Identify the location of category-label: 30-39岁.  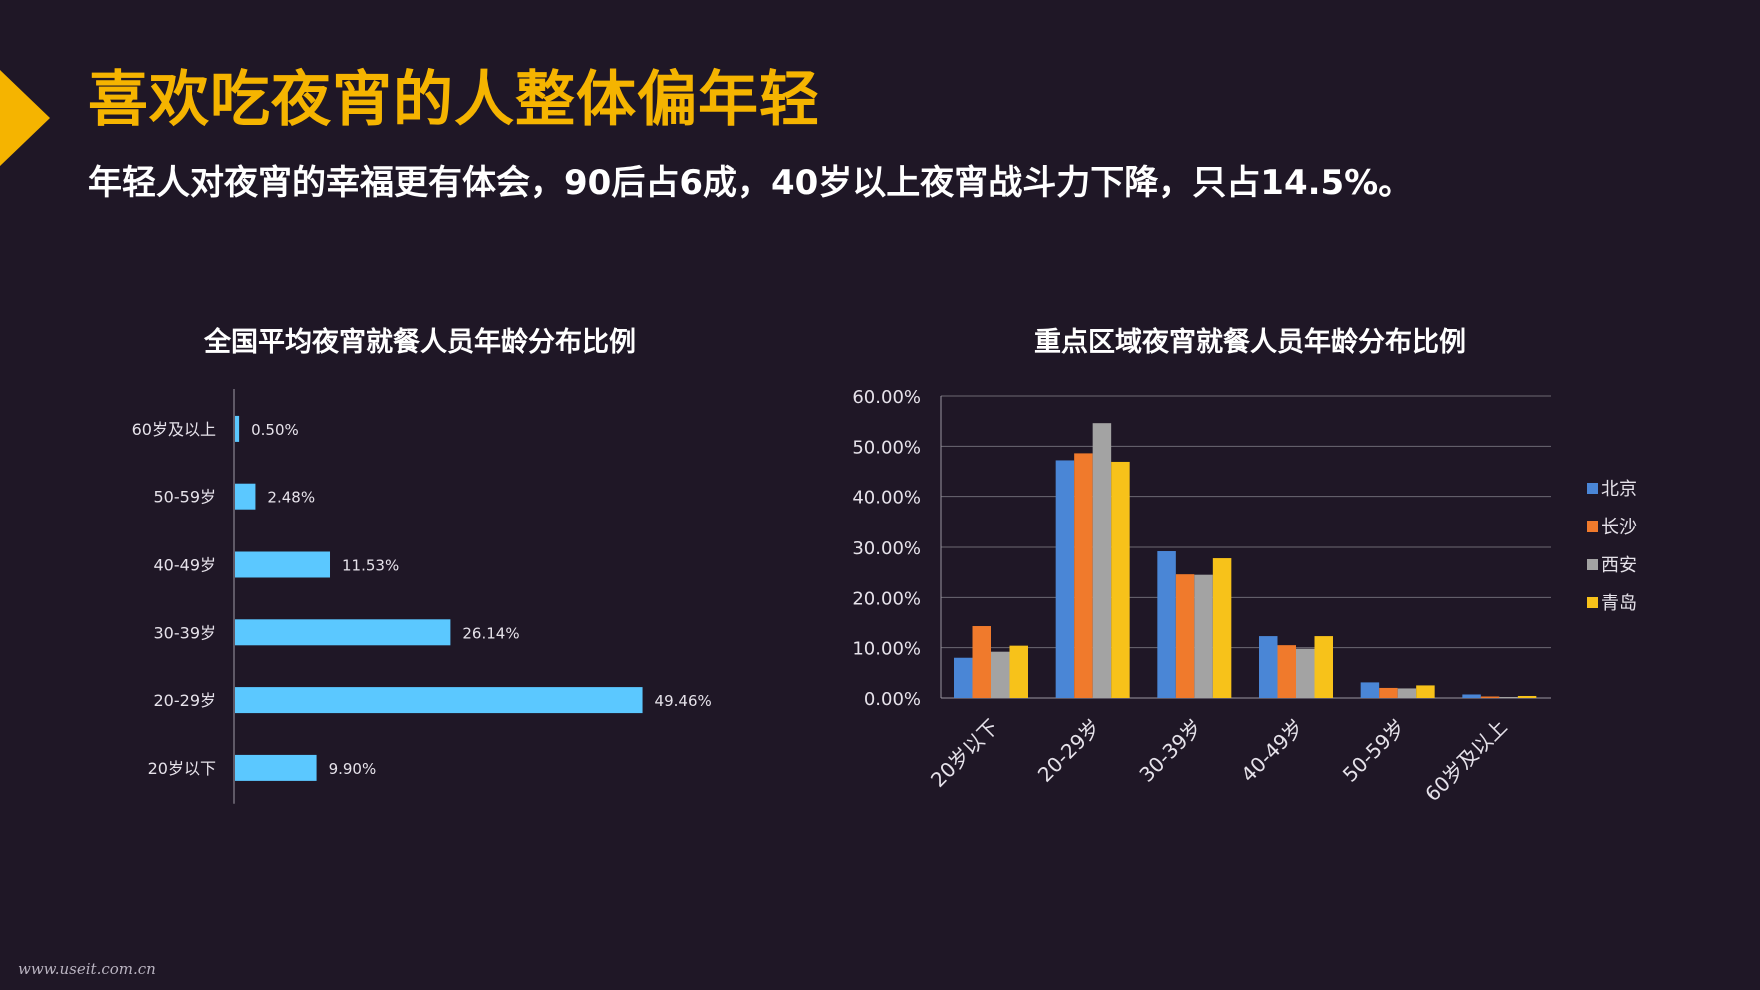
(185, 632).